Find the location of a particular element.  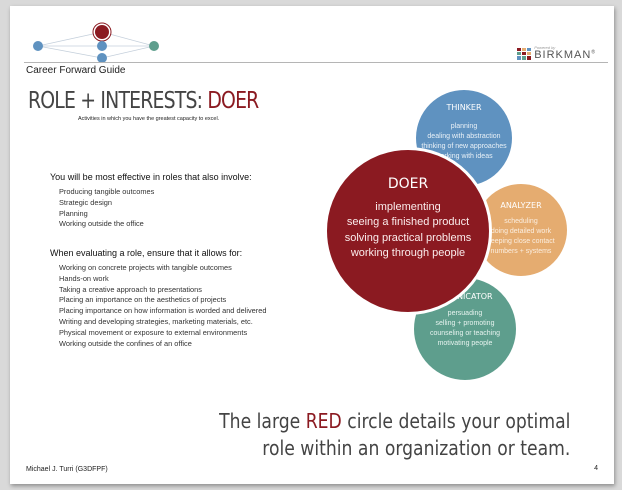

birkman-logo-icon is located at coordinates (524, 53).